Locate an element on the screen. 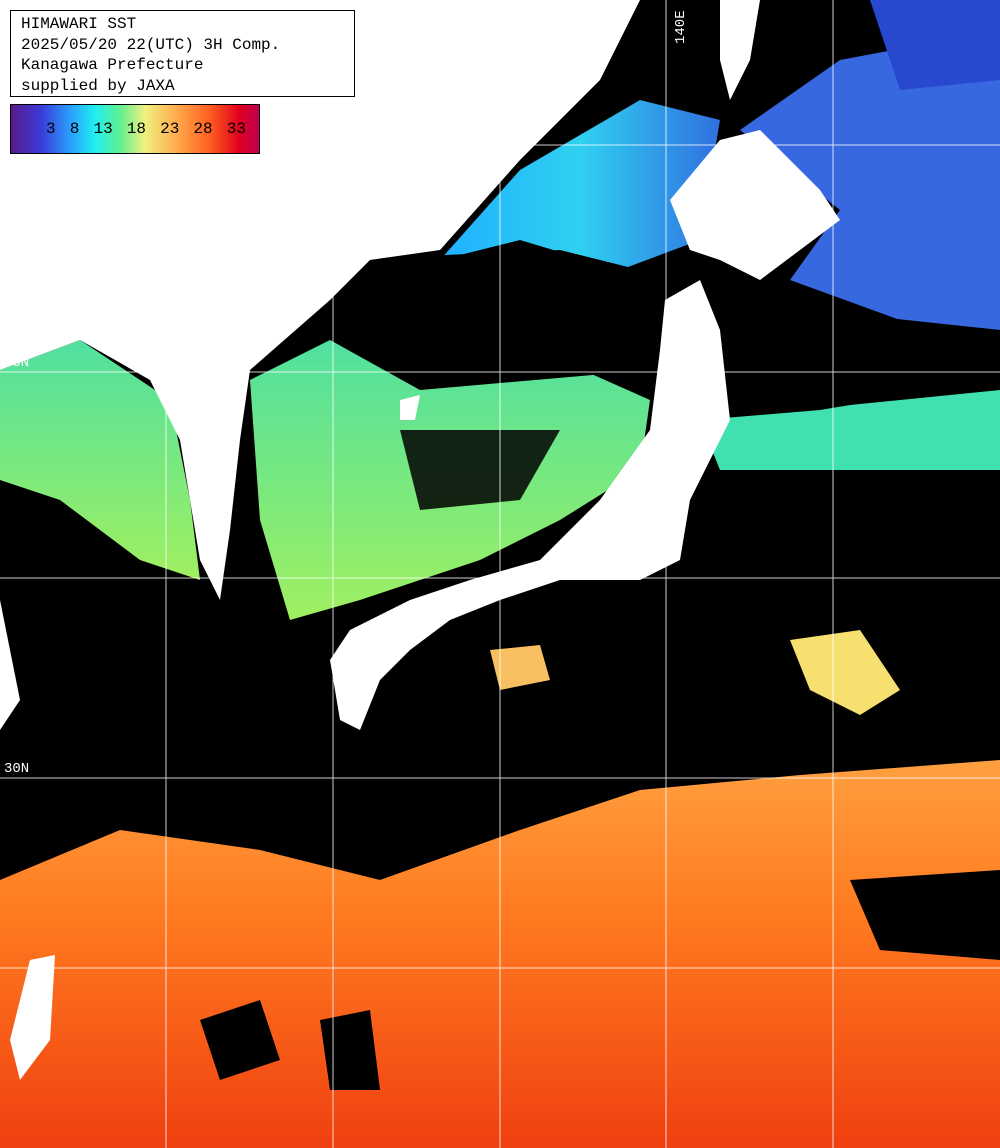 The width and height of the screenshot is (1000, 1148). title-line: supplied by JAXA is located at coordinates (98, 85).